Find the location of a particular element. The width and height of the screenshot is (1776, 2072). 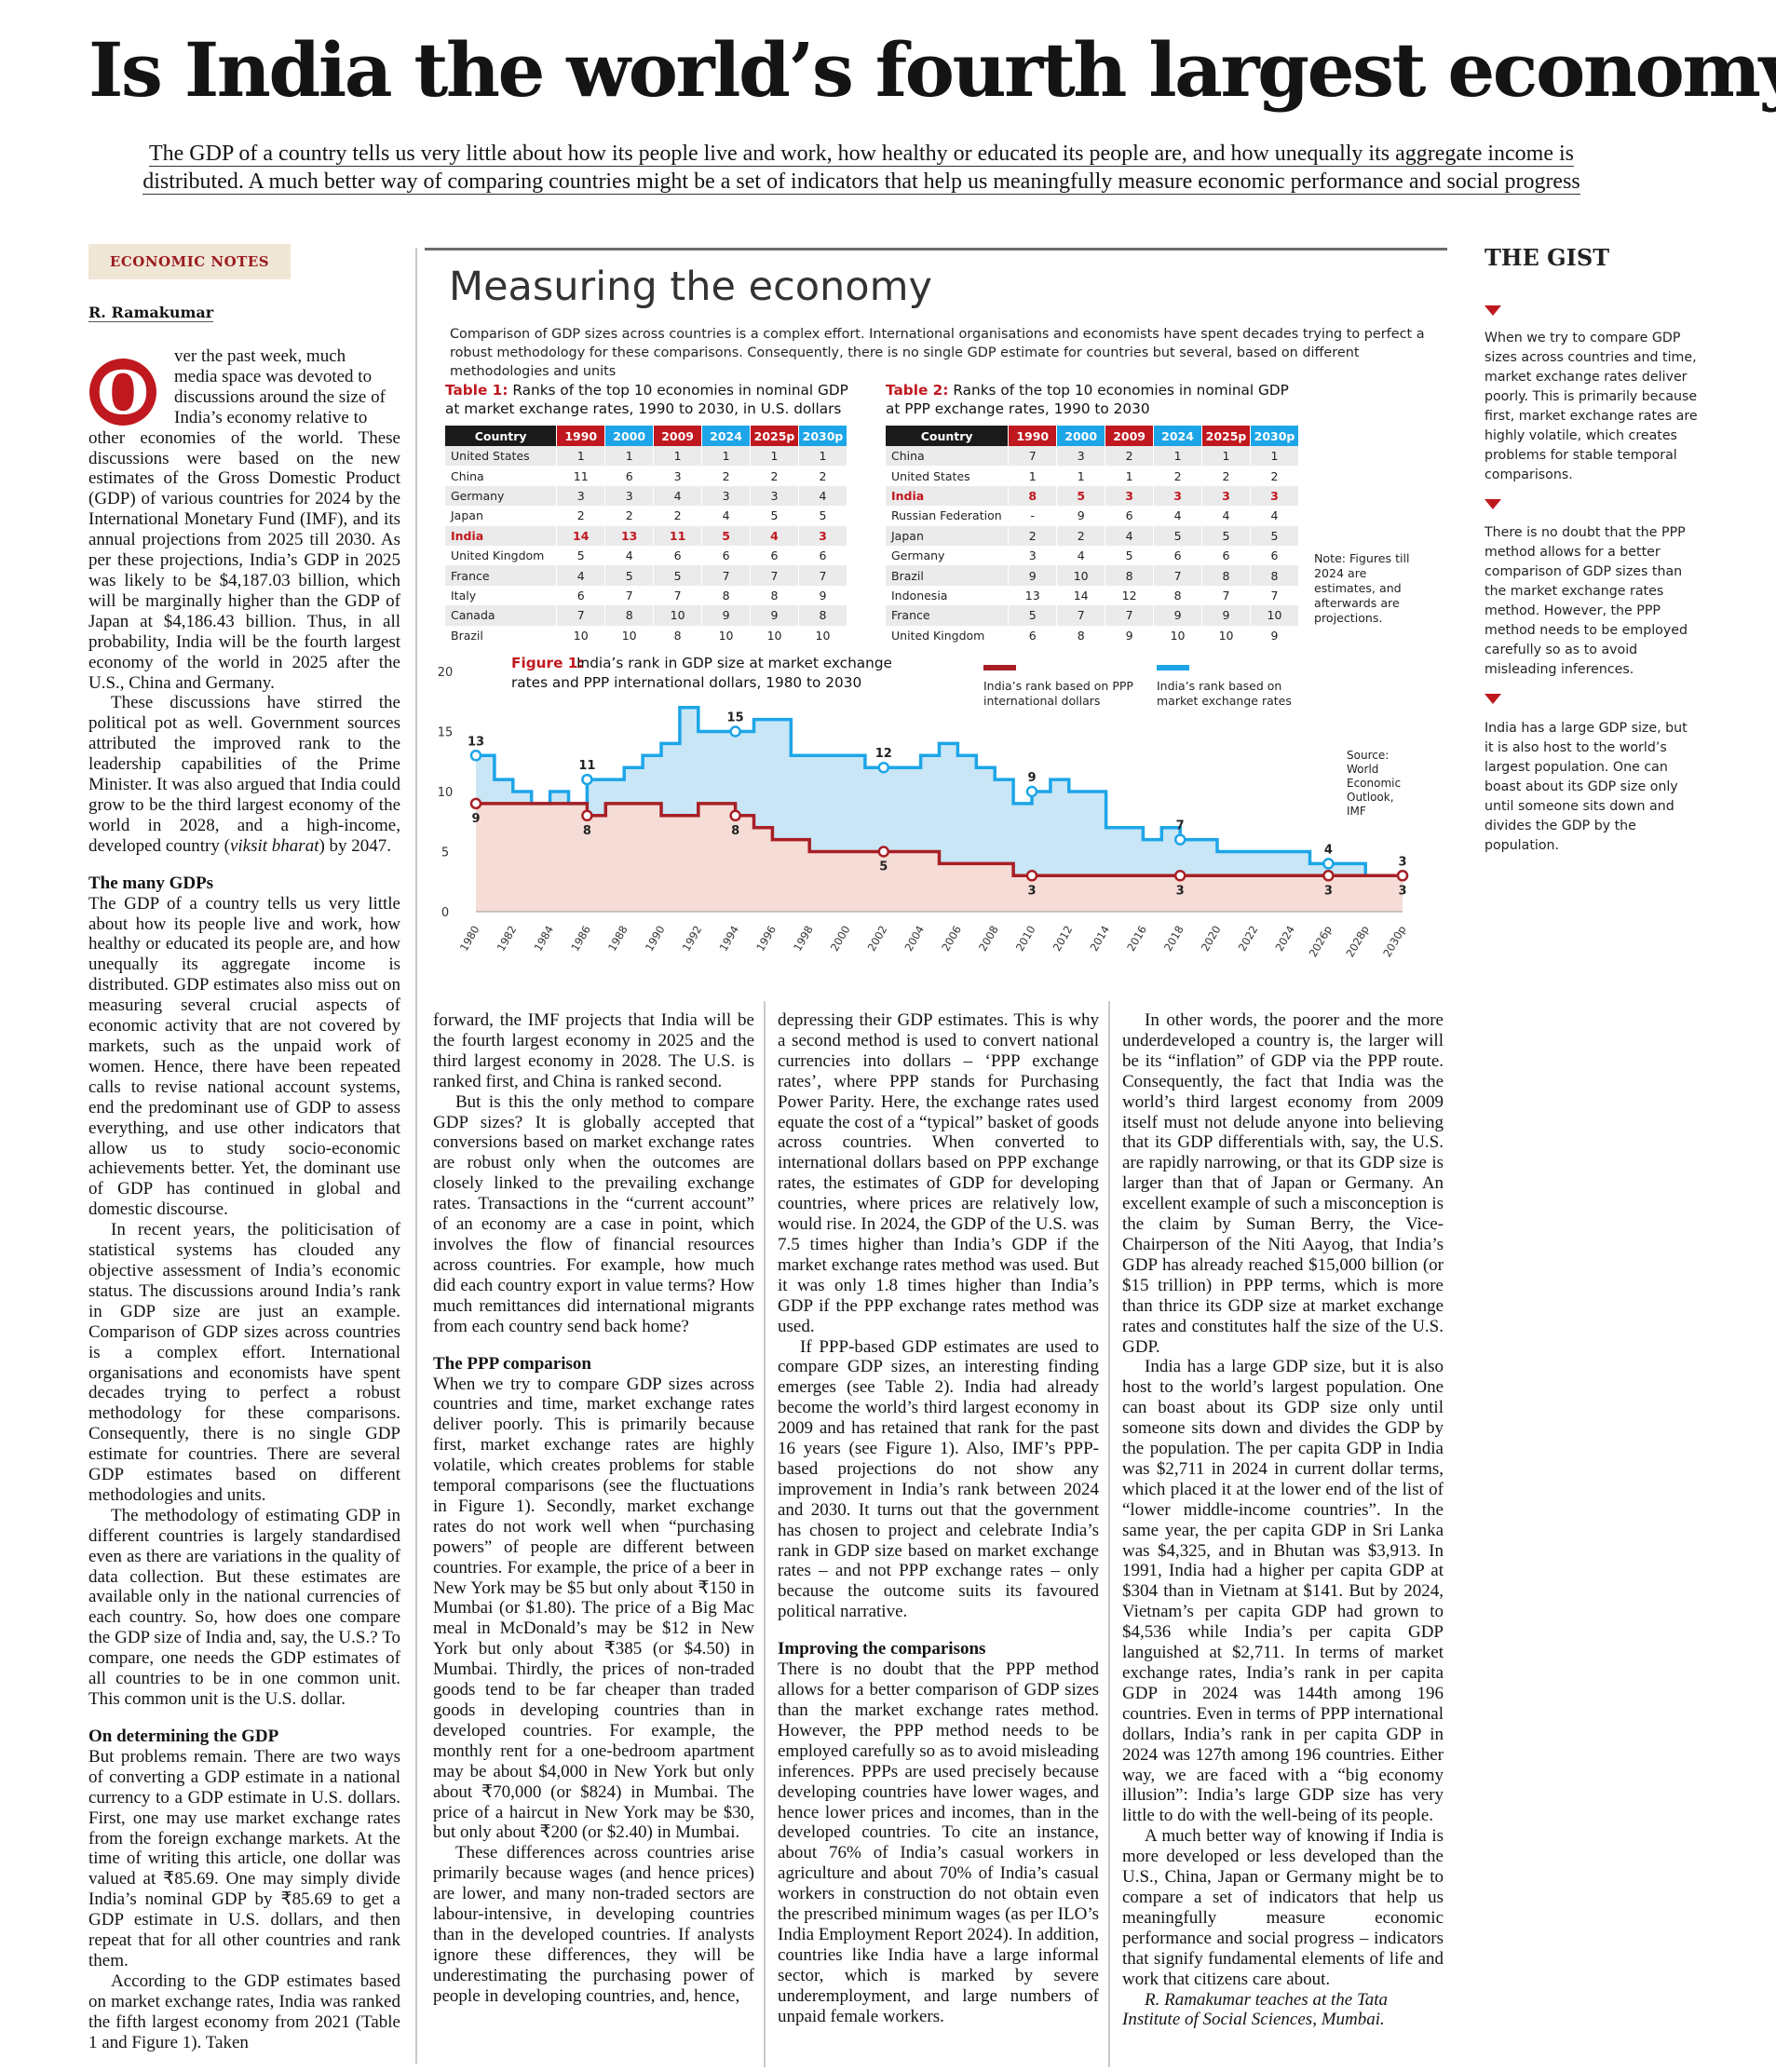

drop-cap-letter: O is located at coordinates (123, 393).